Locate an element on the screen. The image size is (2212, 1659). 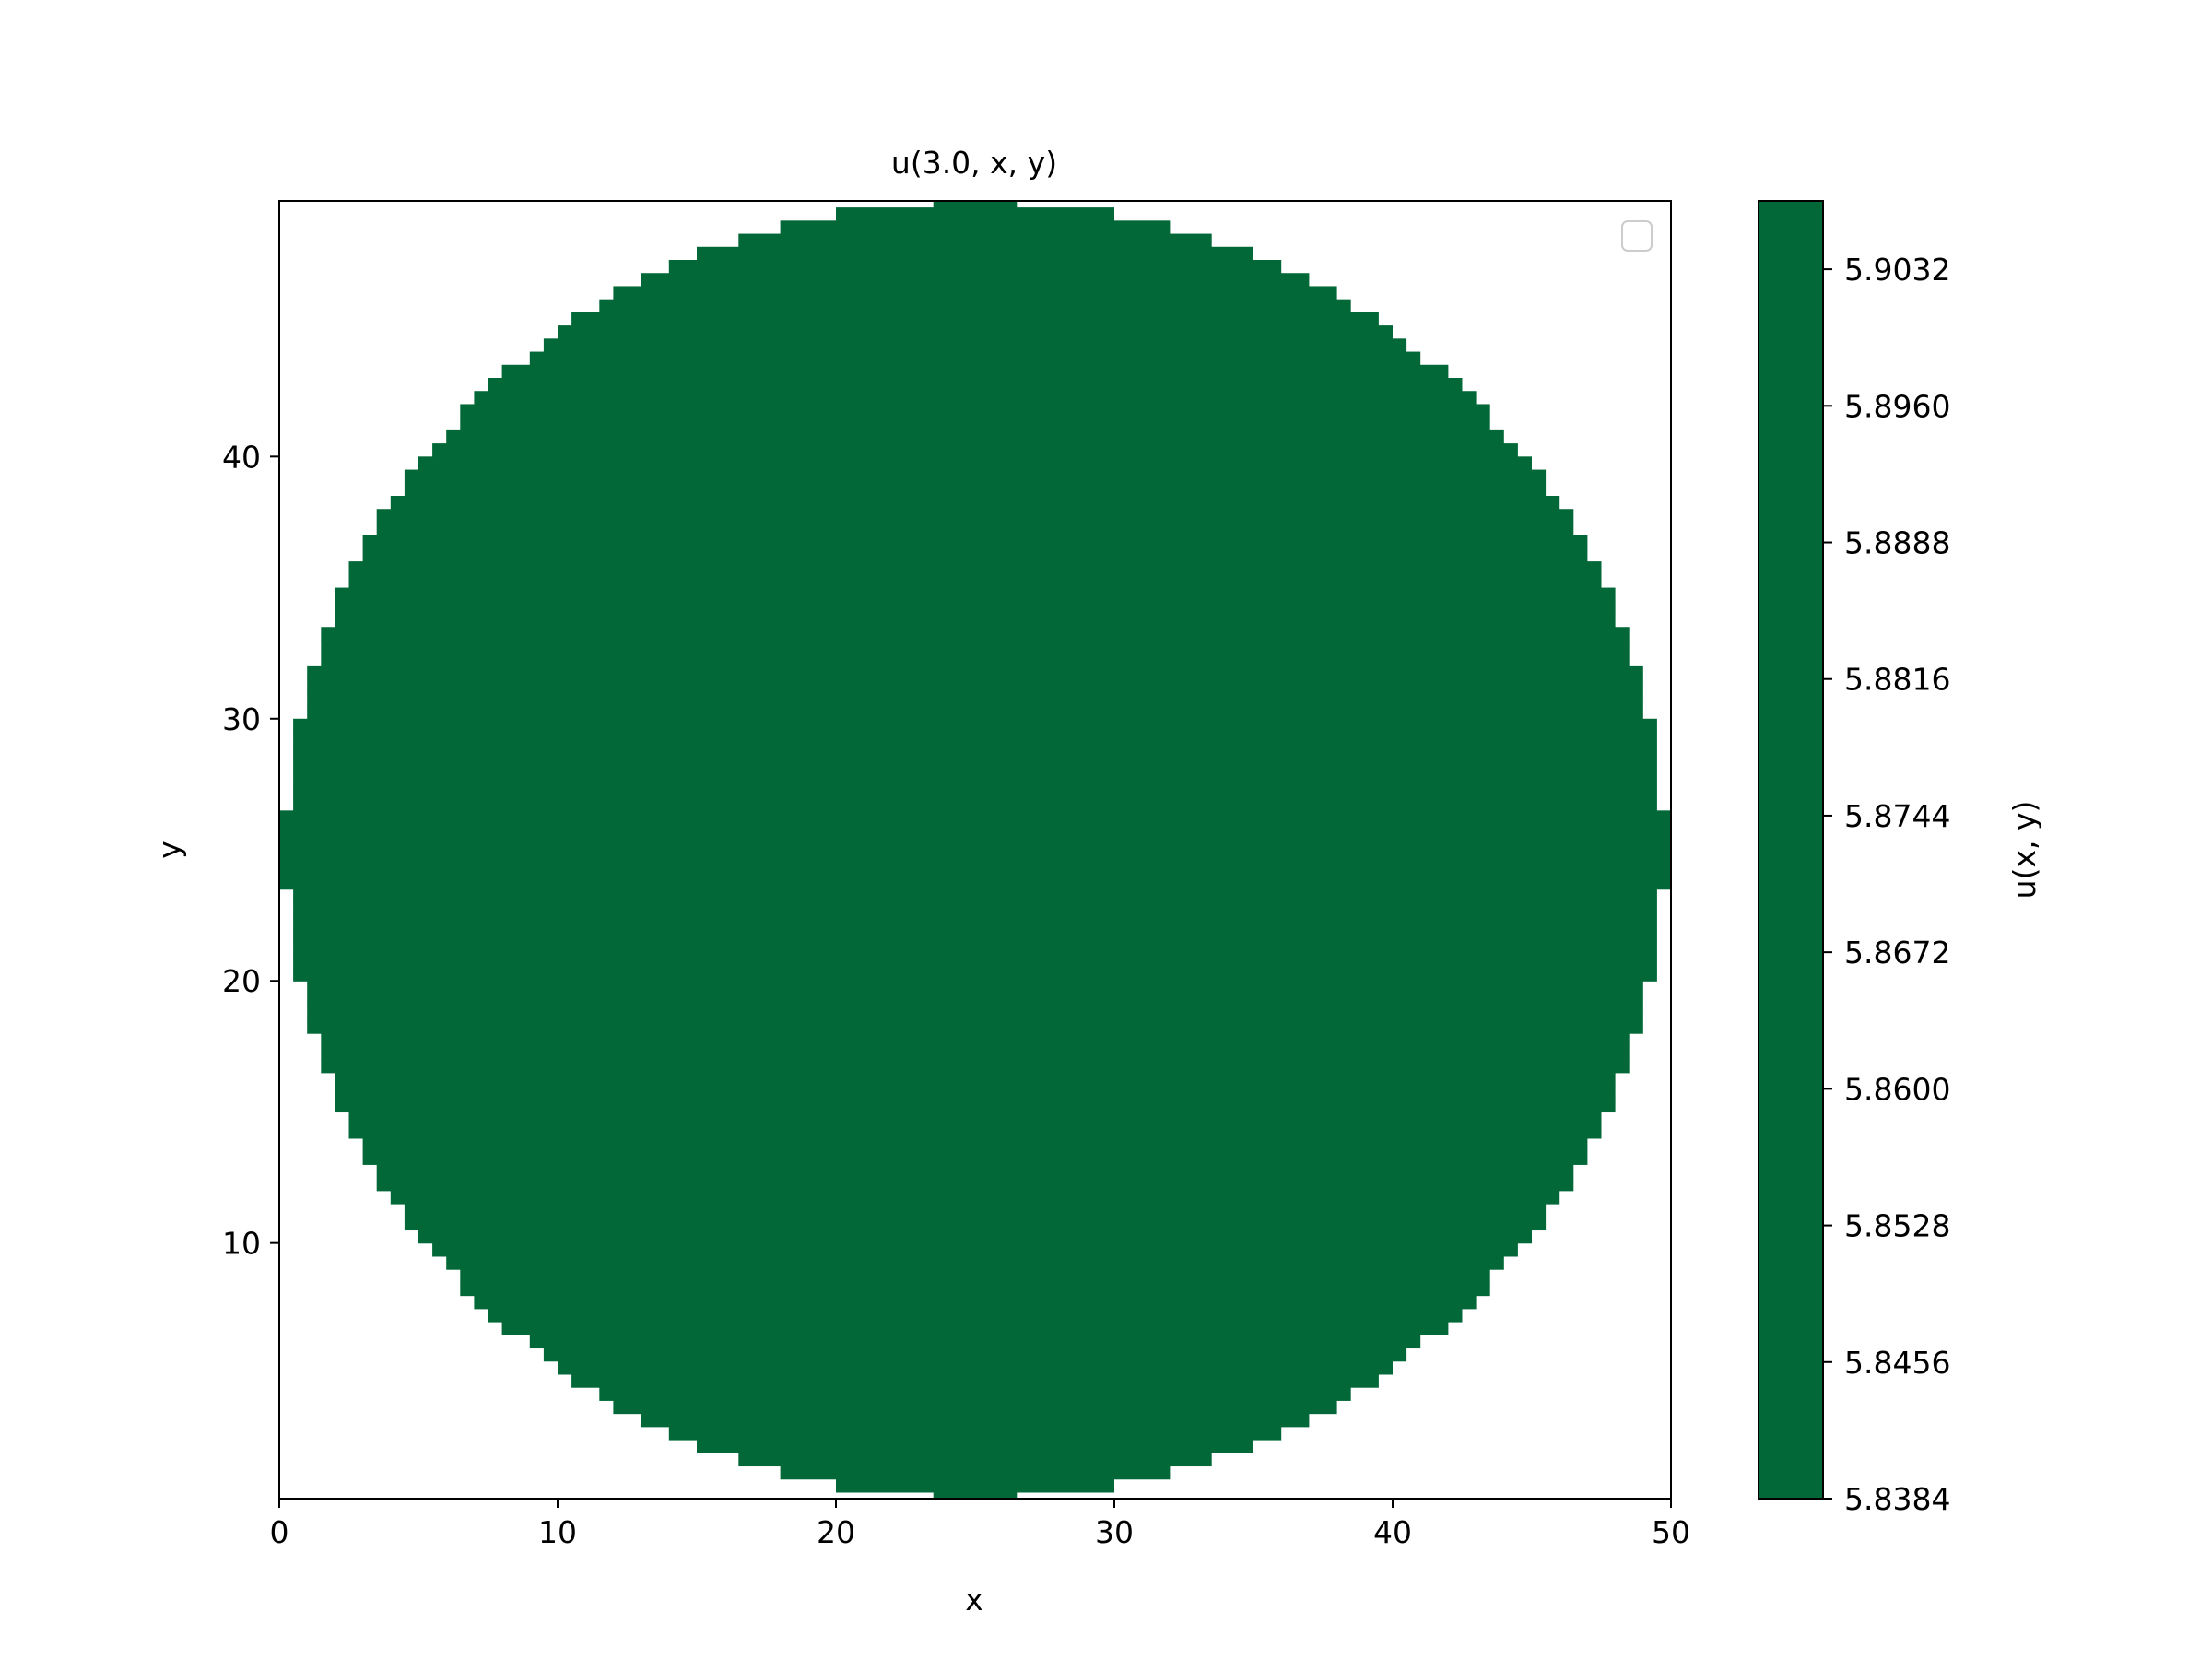
colorbar-tick-label: 5.8456 is located at coordinates (1897, 1363).